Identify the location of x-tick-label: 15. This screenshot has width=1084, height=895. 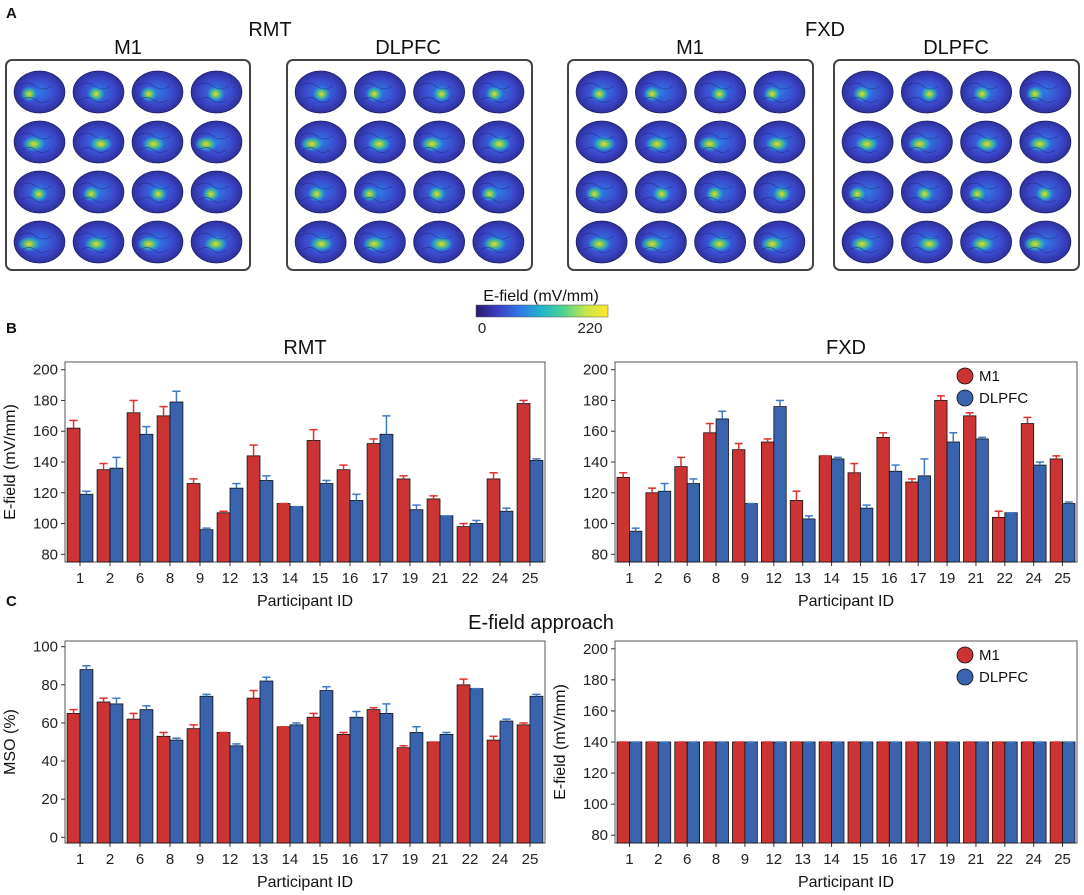
(860, 578).